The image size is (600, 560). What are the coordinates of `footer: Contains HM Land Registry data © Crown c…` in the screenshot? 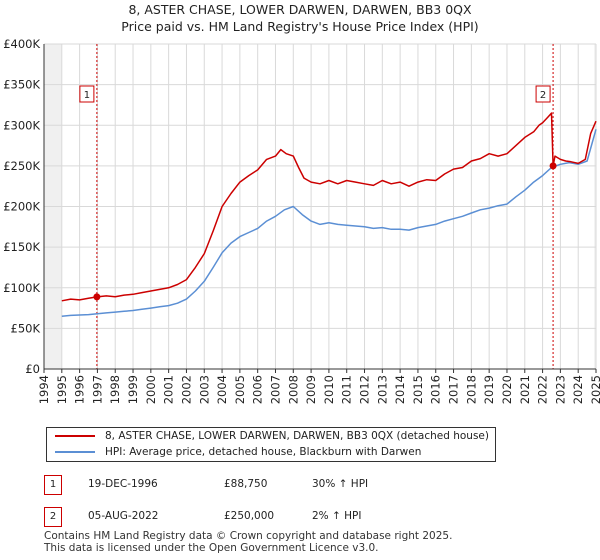 It's located at (248, 542).